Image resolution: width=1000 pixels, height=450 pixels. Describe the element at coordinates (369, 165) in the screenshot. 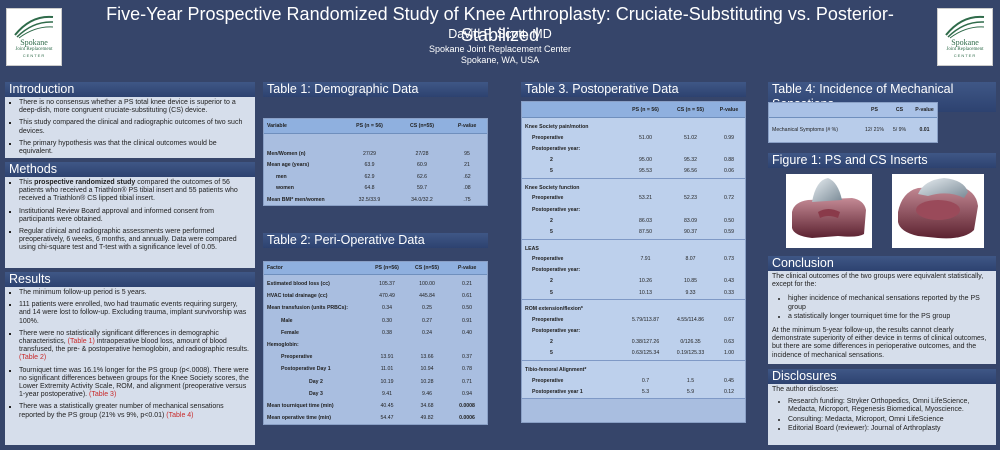

I see `table1-cell: 63.9` at that location.